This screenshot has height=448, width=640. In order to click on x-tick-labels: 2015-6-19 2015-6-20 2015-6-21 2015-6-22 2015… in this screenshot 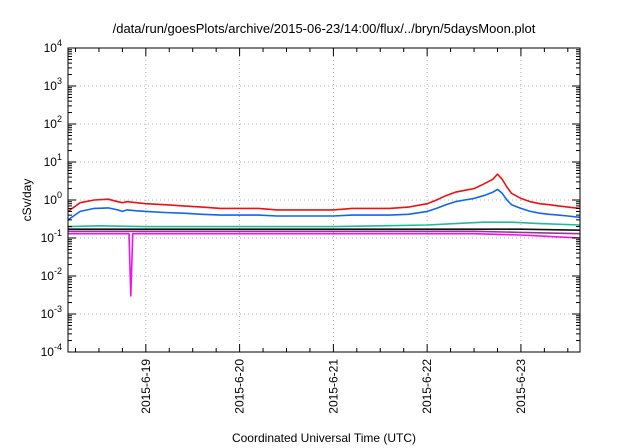, I will do `click(333, 386)`.